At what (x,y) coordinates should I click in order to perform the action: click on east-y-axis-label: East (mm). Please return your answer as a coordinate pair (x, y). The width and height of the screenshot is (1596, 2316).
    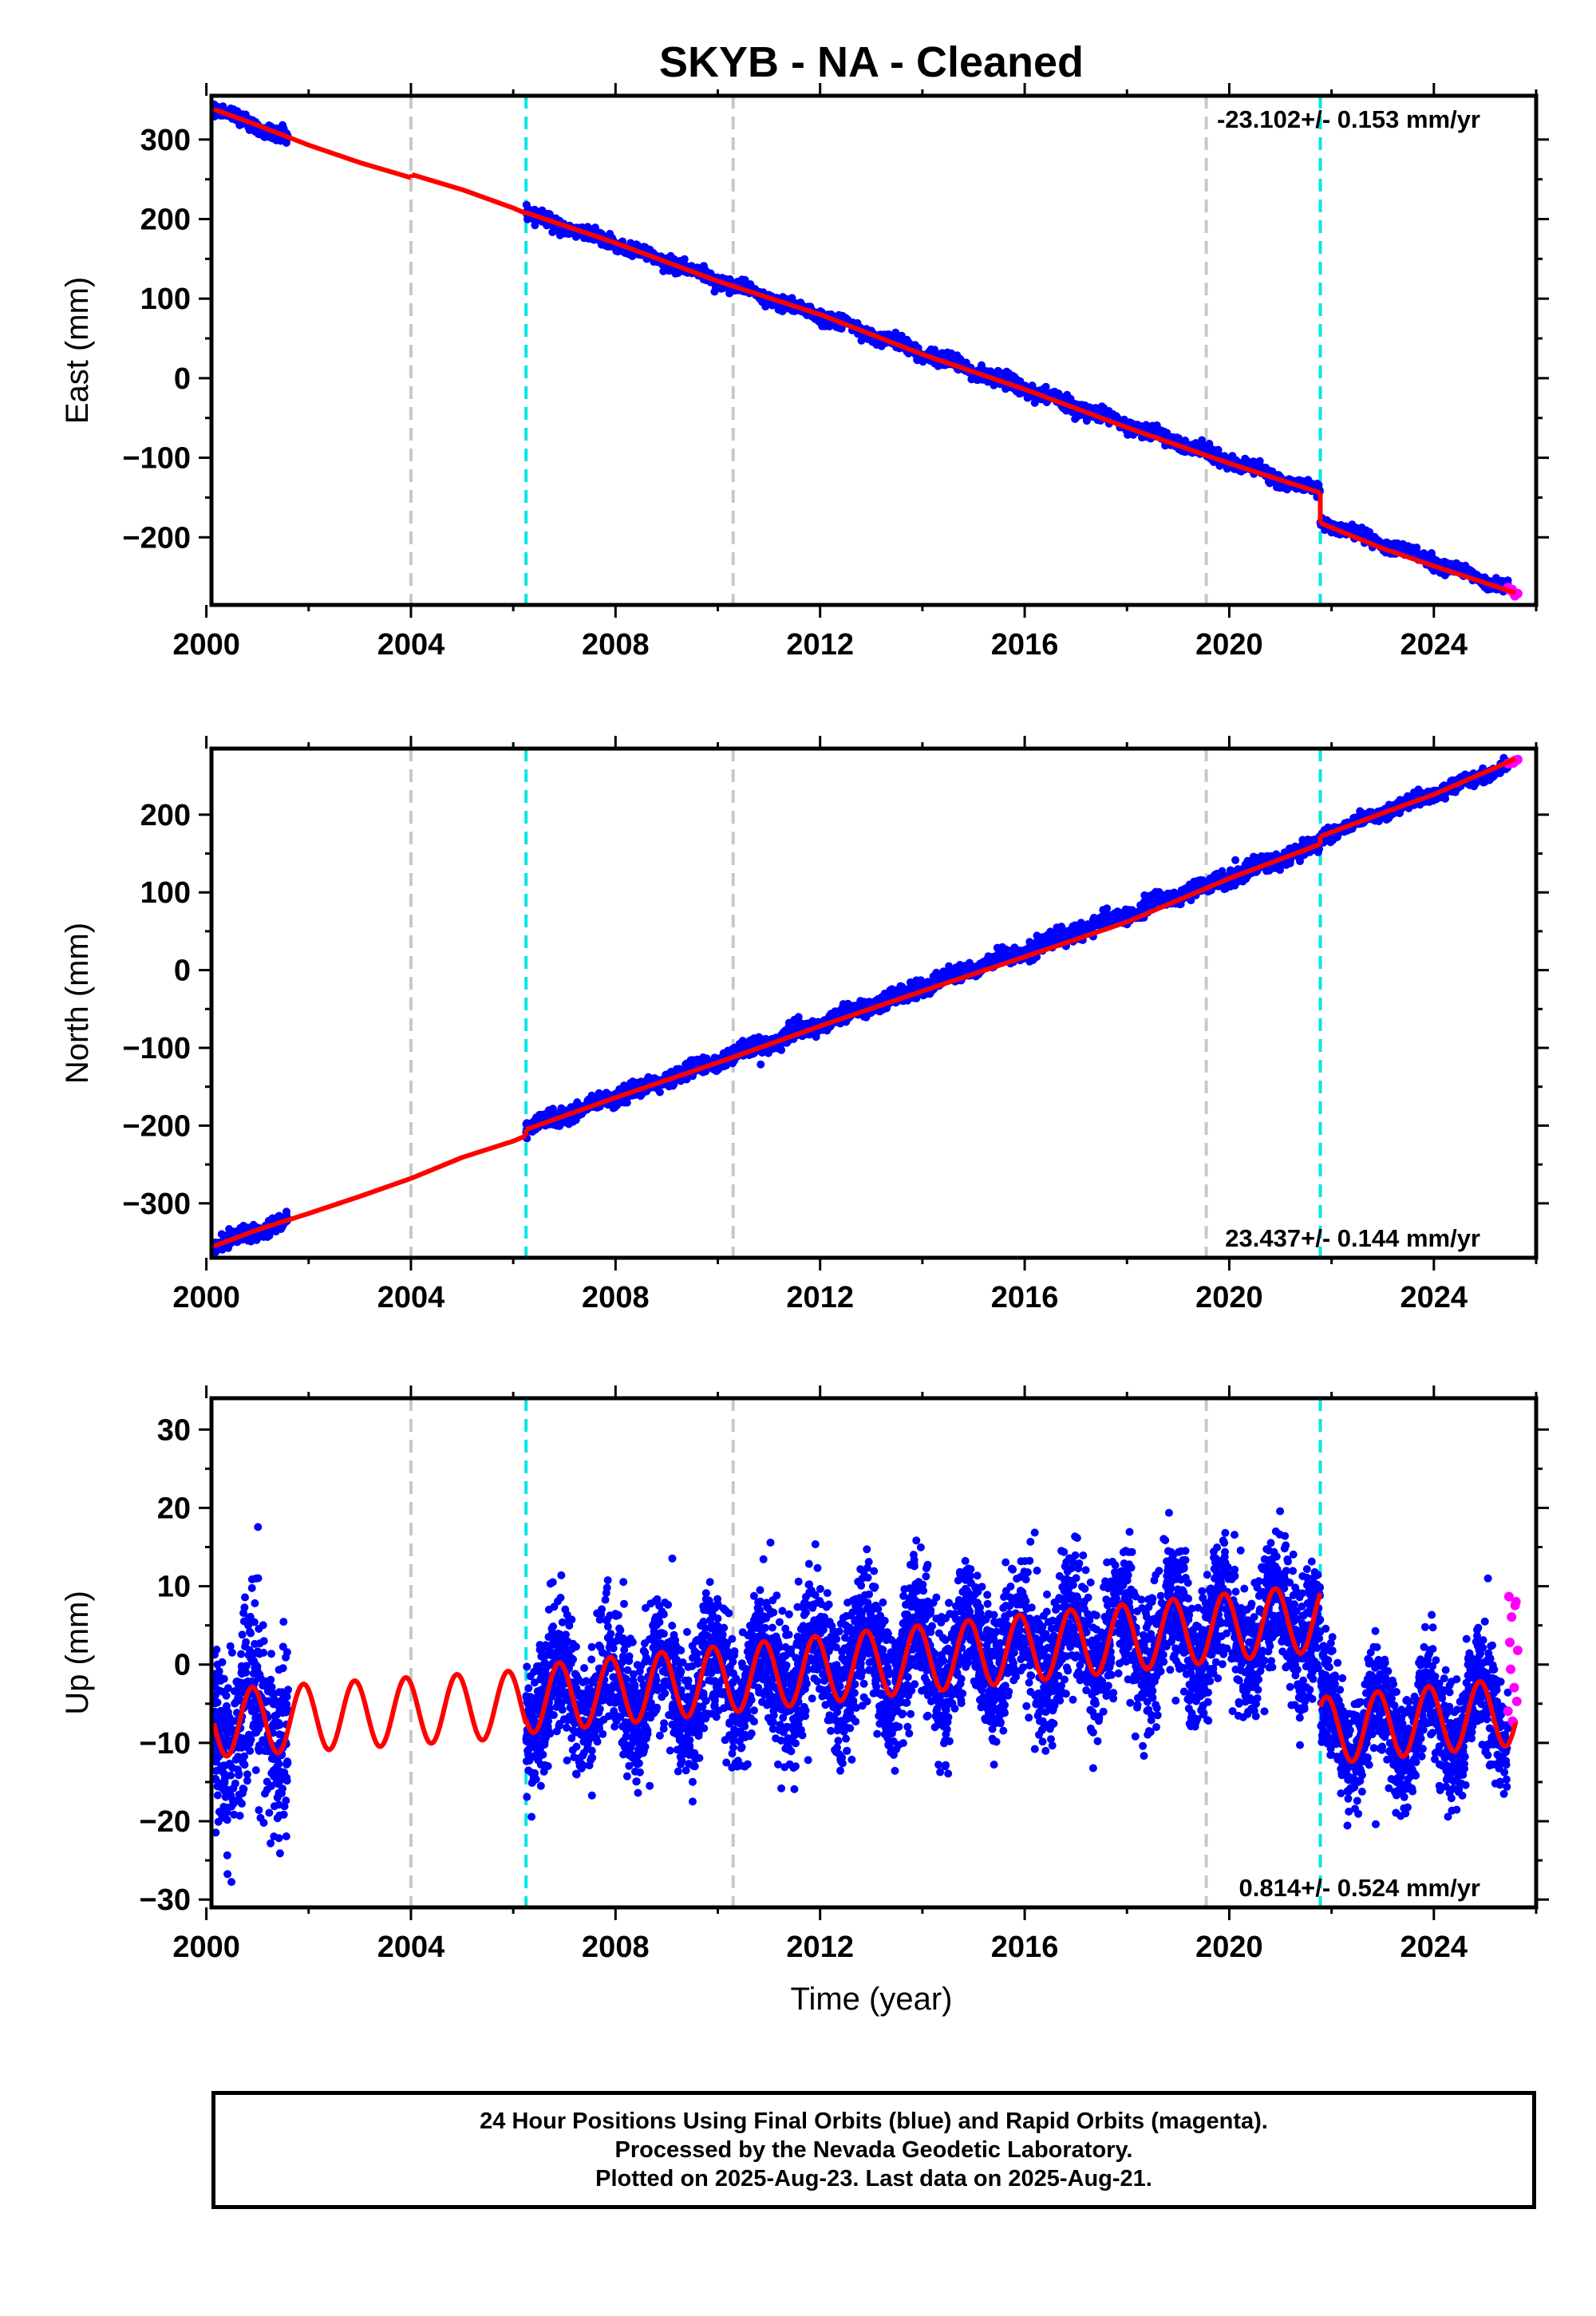
    Looking at the image, I should click on (77, 350).